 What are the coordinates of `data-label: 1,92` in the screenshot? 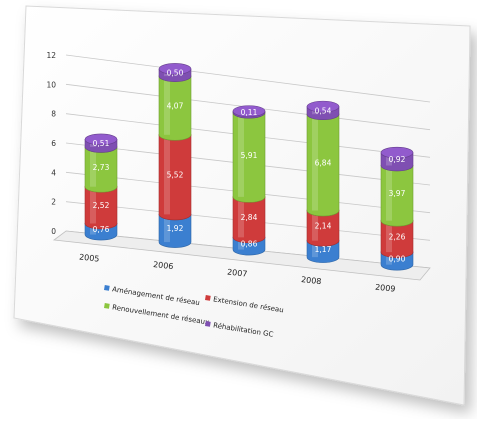 It's located at (175, 228).